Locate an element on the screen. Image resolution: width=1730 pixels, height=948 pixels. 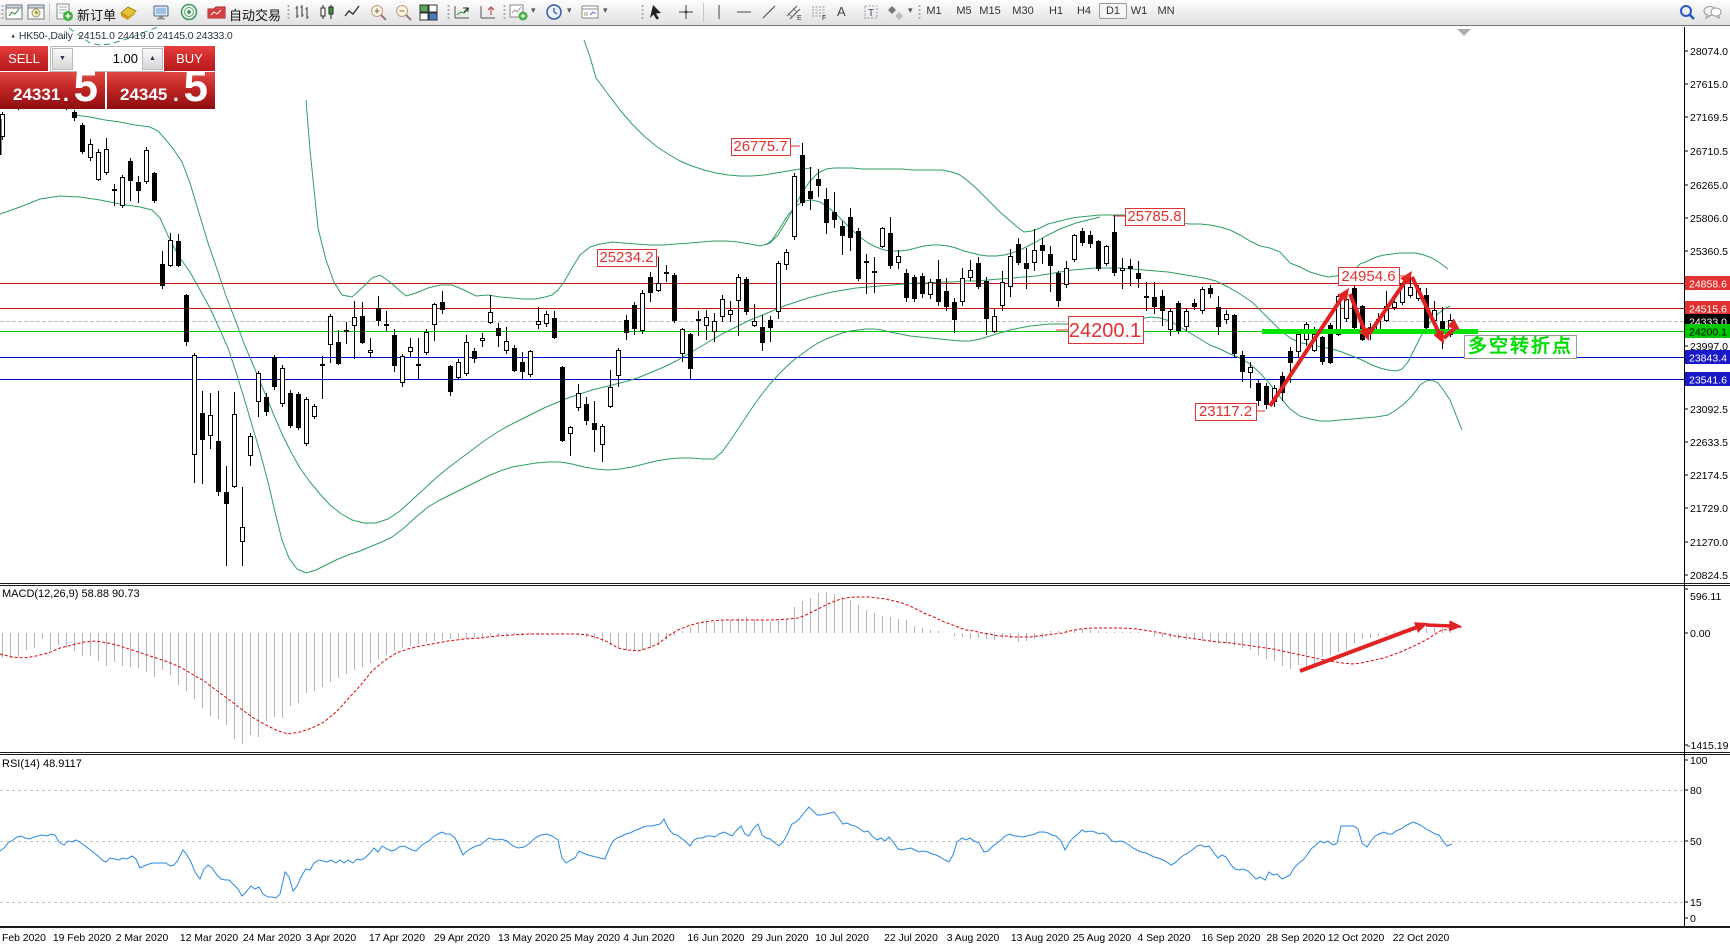
svg-text: Feb 2020 is located at coordinates (24, 938).